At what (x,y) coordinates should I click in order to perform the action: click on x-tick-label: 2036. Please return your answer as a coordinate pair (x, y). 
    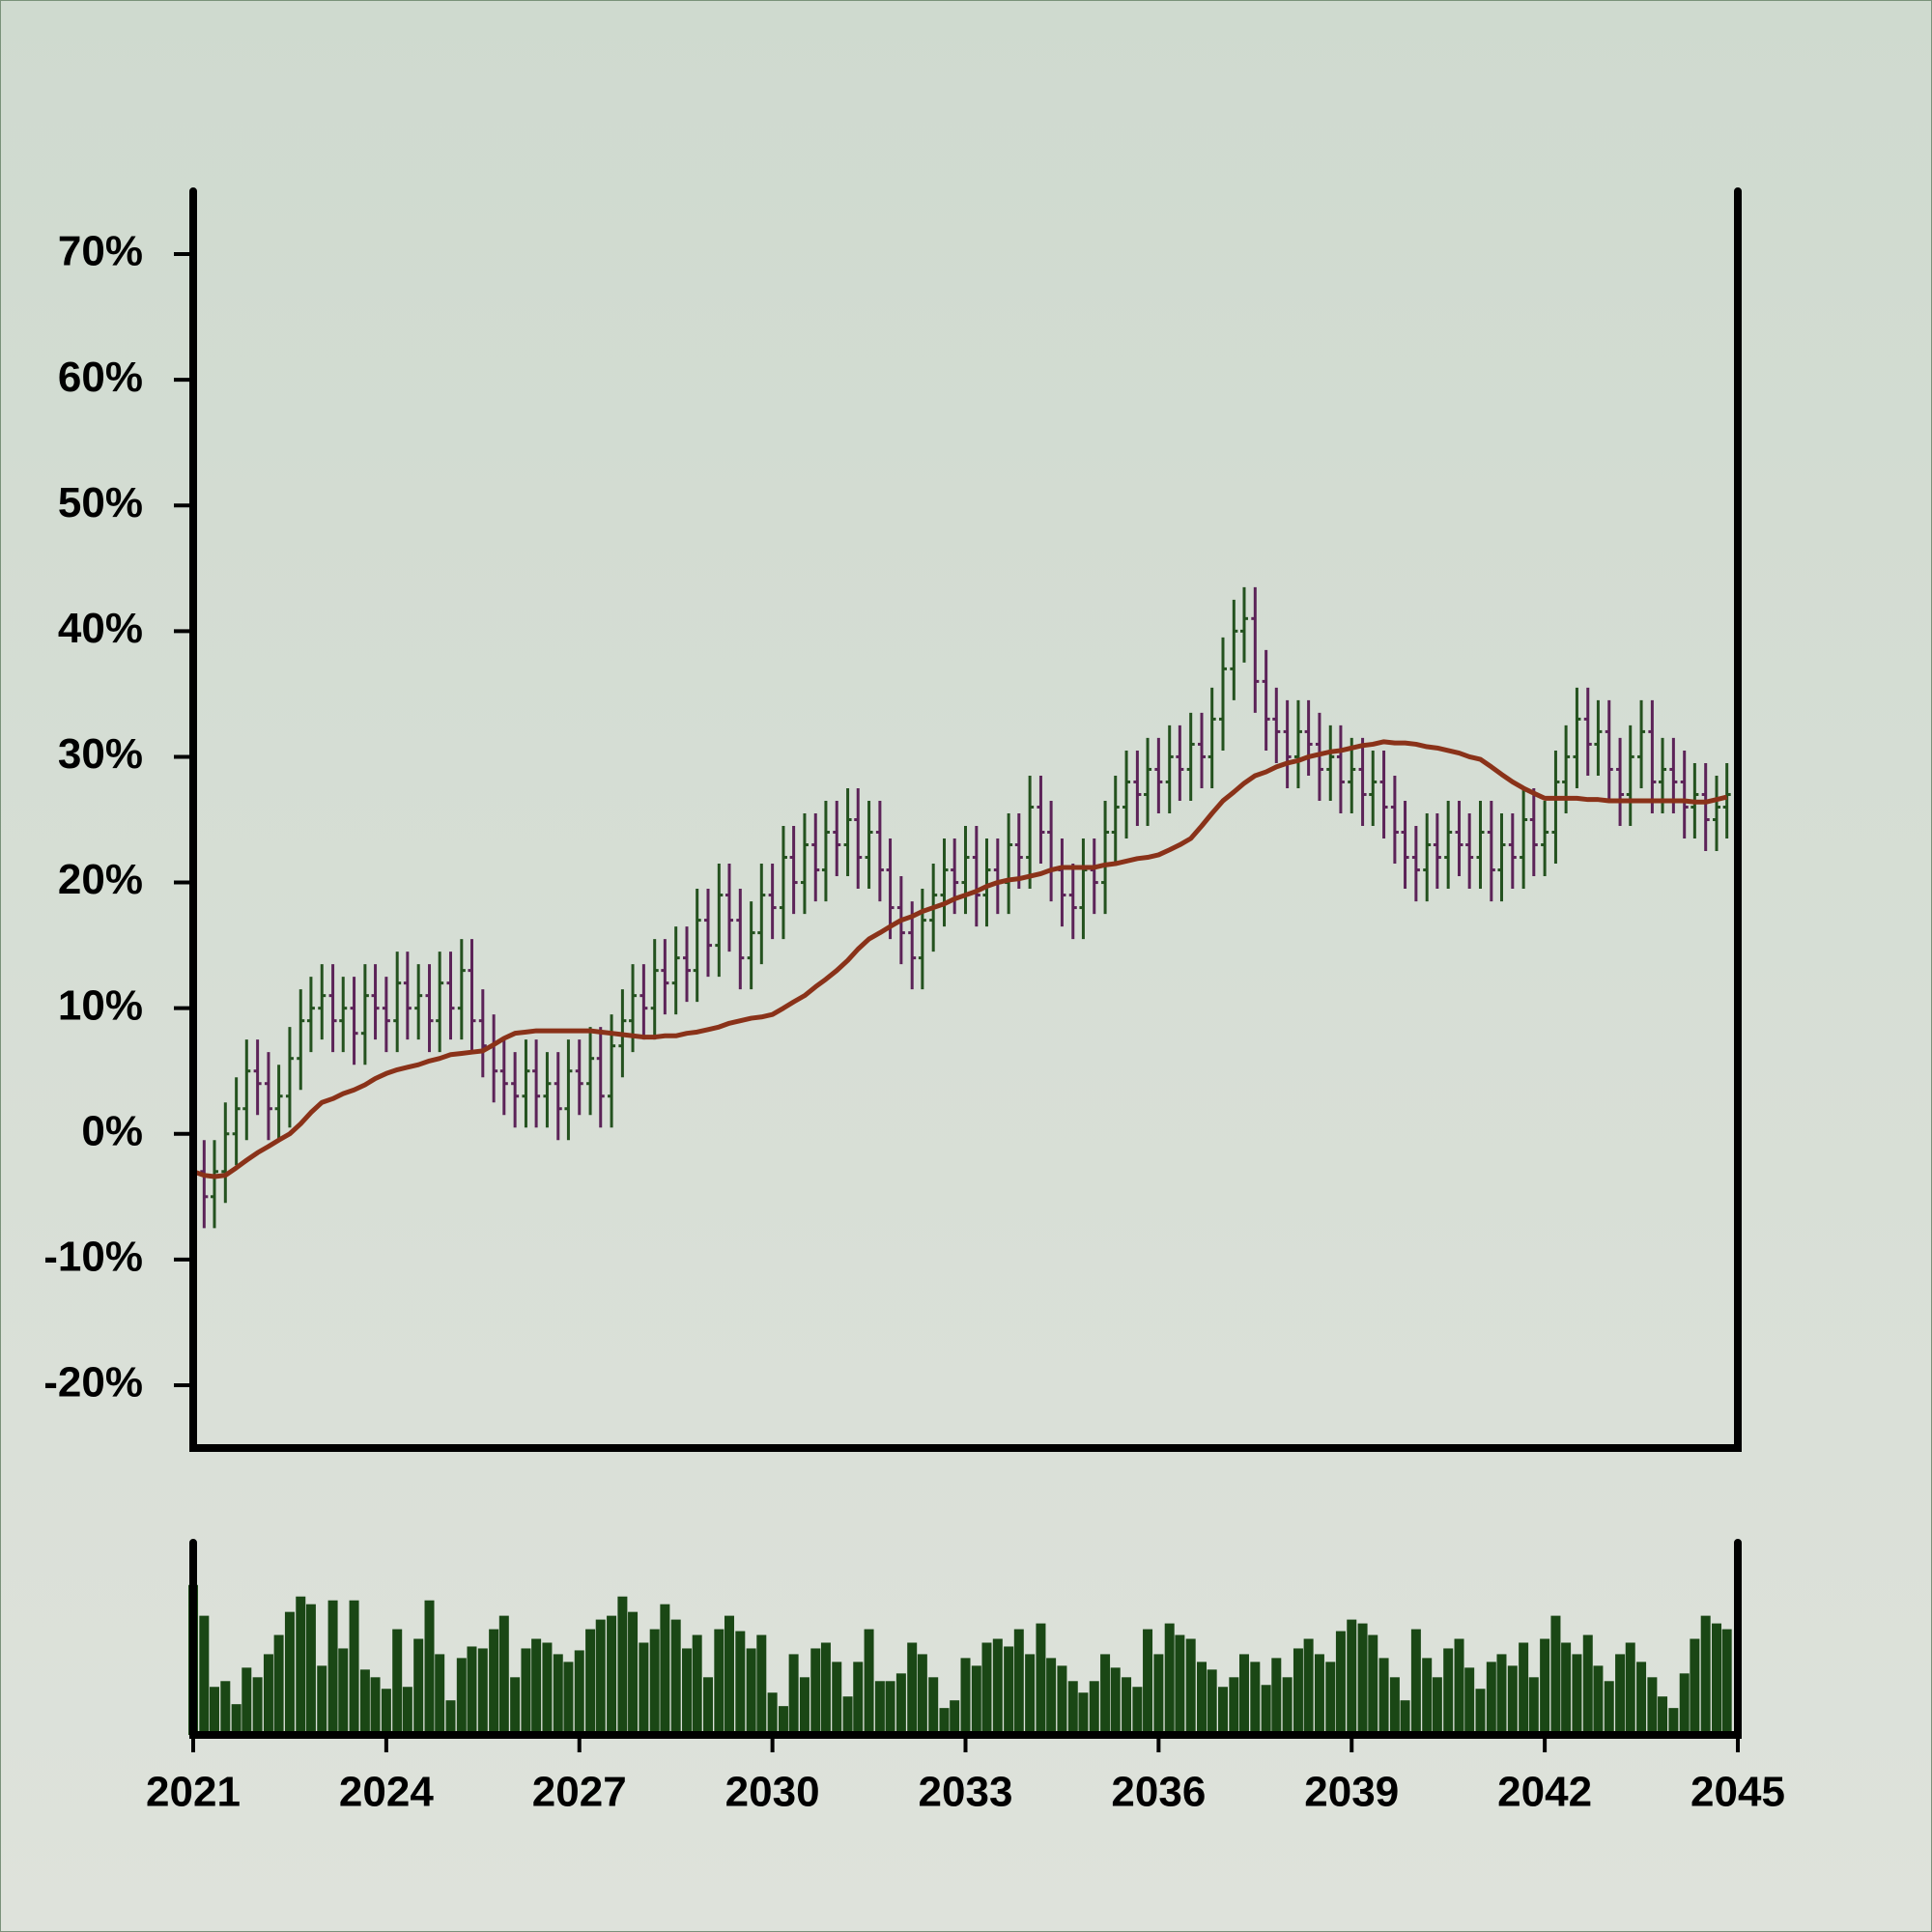
    Looking at the image, I should click on (1158, 1792).